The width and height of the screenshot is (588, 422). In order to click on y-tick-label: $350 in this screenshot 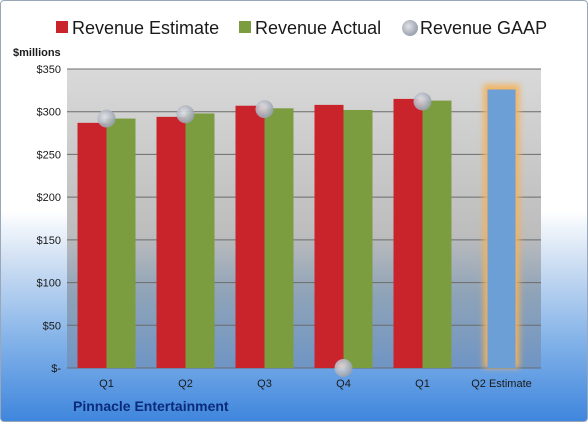, I will do `click(49, 70)`.